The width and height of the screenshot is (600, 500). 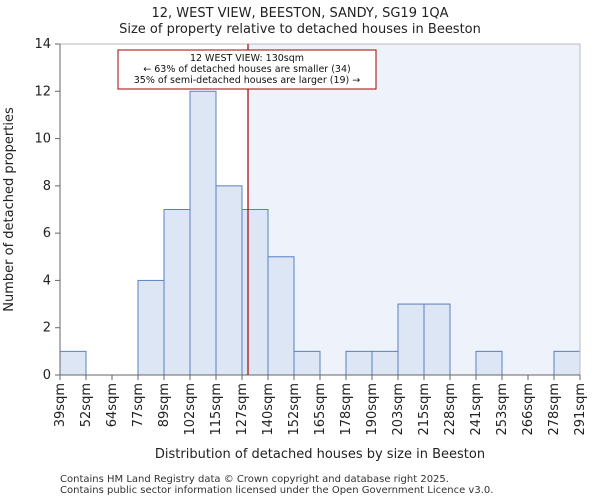 What do you see at coordinates (9, 209) in the screenshot?
I see `y-axis-title: Number of detached properties` at bounding box center [9, 209].